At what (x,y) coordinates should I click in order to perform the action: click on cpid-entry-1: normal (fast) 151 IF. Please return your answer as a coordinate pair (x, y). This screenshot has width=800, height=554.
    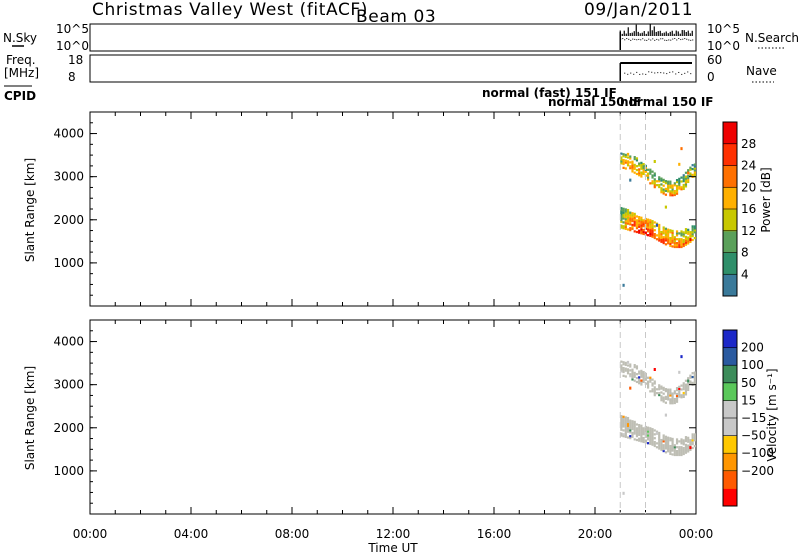
    Looking at the image, I should click on (549, 93).